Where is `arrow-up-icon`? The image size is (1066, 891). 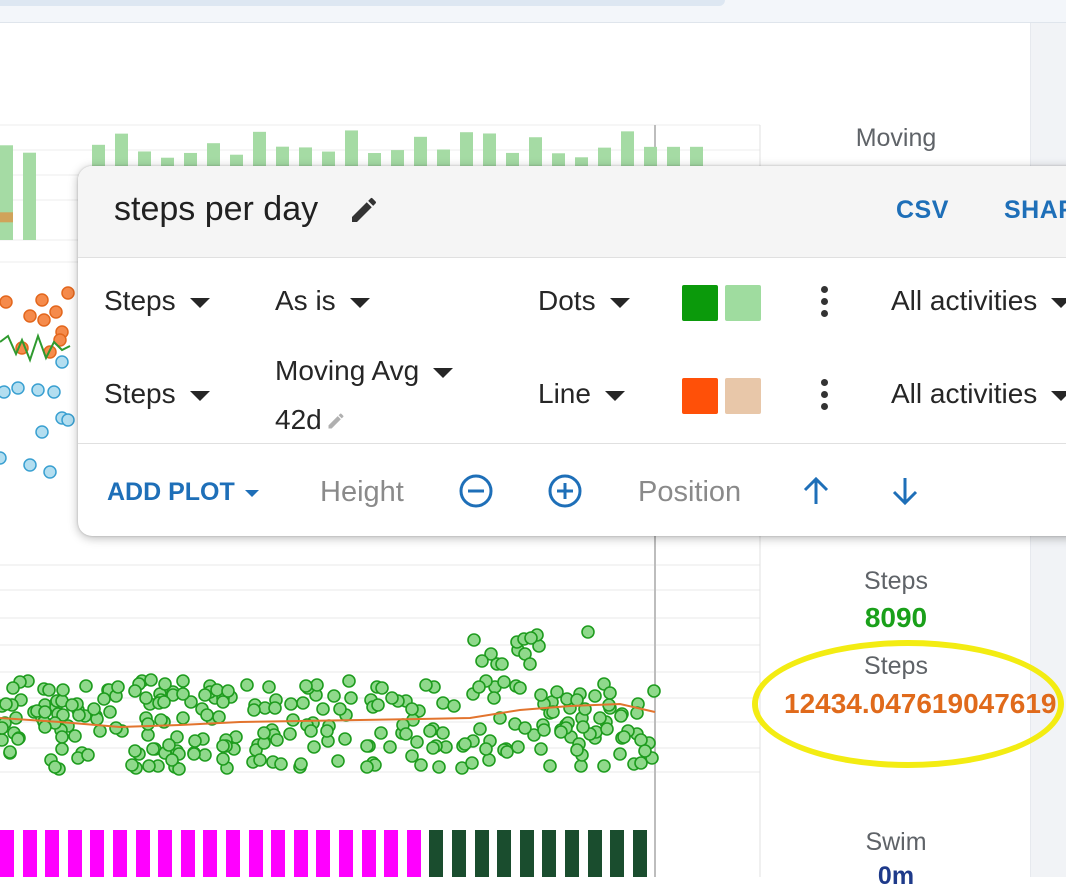 arrow-up-icon is located at coordinates (816, 491).